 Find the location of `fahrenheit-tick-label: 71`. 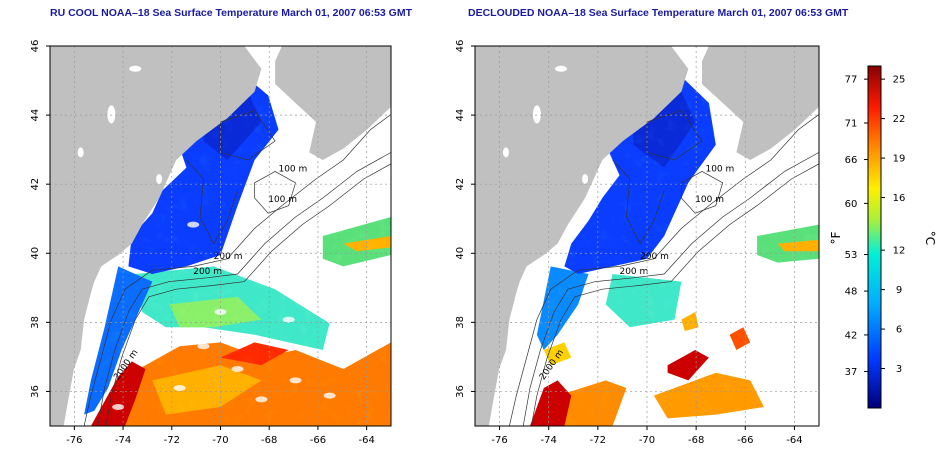

fahrenheit-tick-label: 71 is located at coordinates (851, 124).